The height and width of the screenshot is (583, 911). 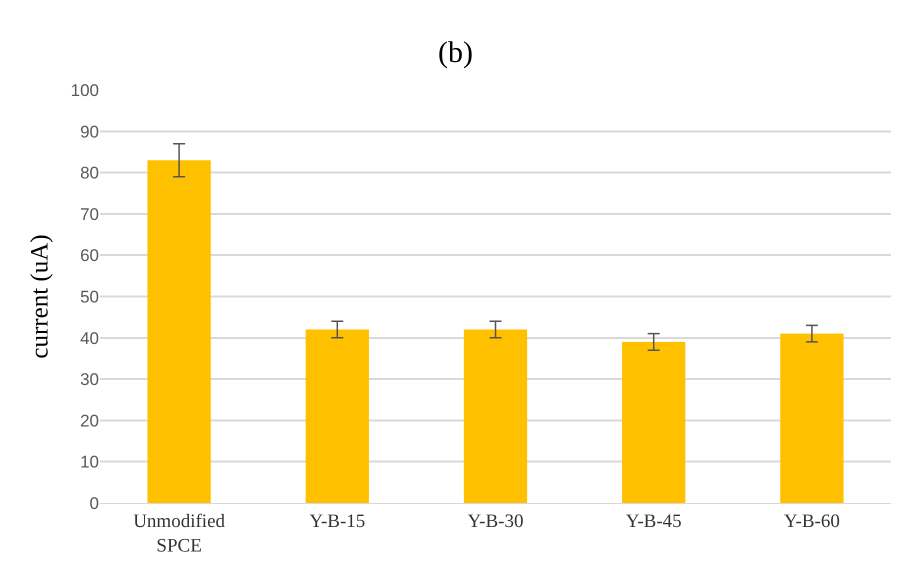 I want to click on y-tick-label: 10, so click(x=89, y=462).